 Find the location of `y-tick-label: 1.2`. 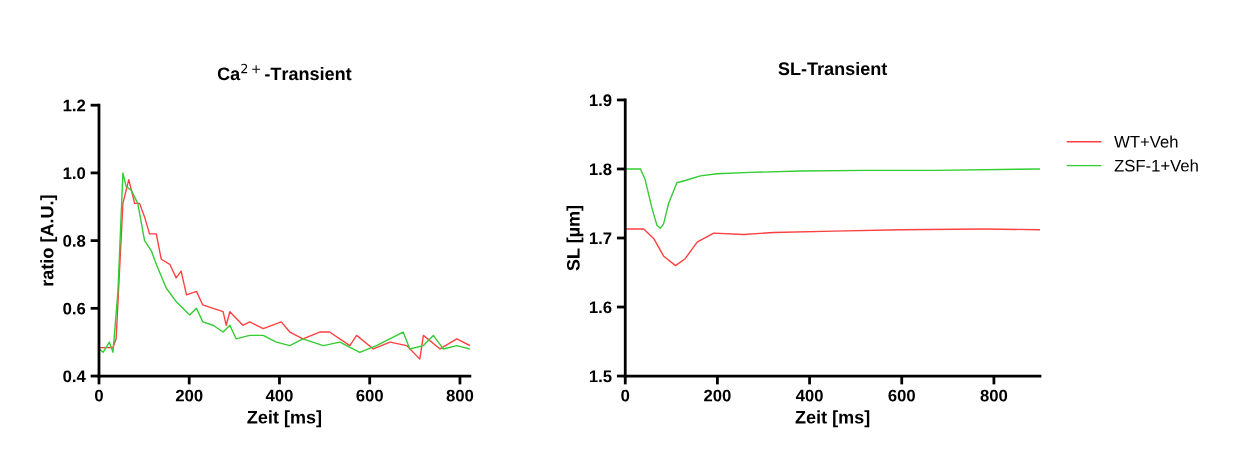

y-tick-label: 1.2 is located at coordinates (74, 105).